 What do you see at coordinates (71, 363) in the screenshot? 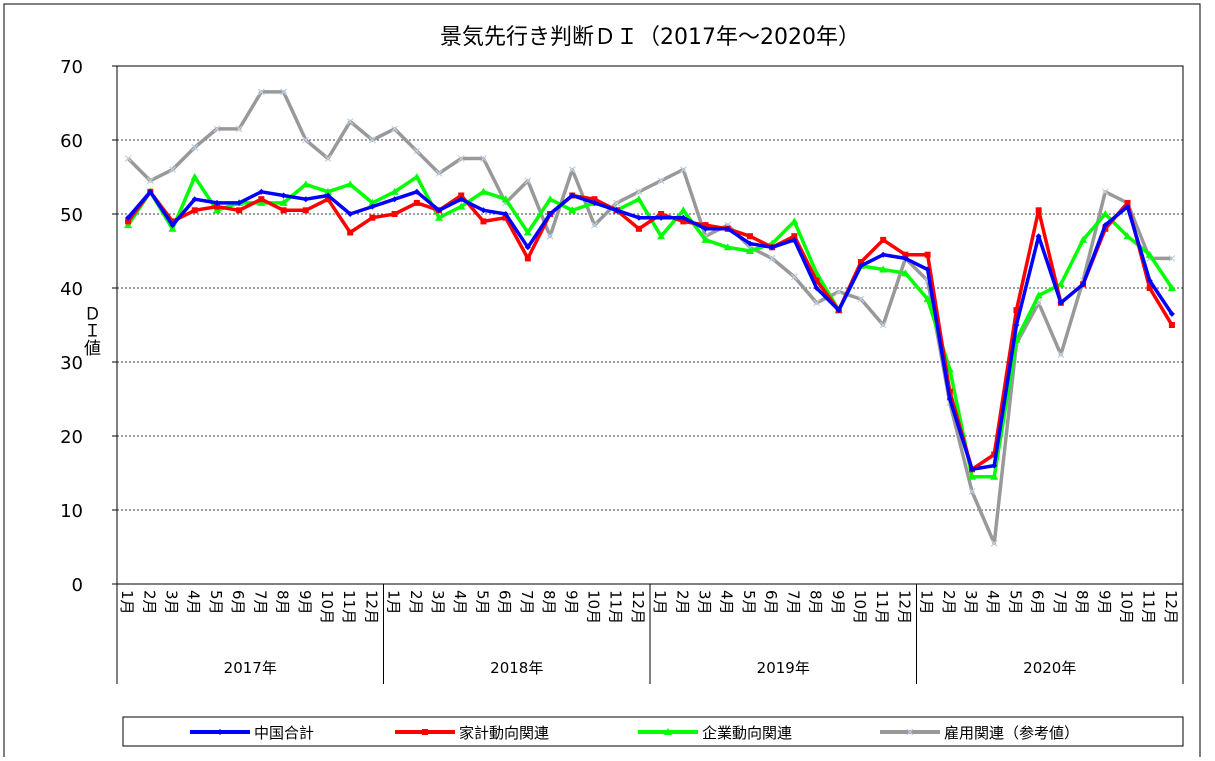
I see `y-tick-label: 30` at bounding box center [71, 363].